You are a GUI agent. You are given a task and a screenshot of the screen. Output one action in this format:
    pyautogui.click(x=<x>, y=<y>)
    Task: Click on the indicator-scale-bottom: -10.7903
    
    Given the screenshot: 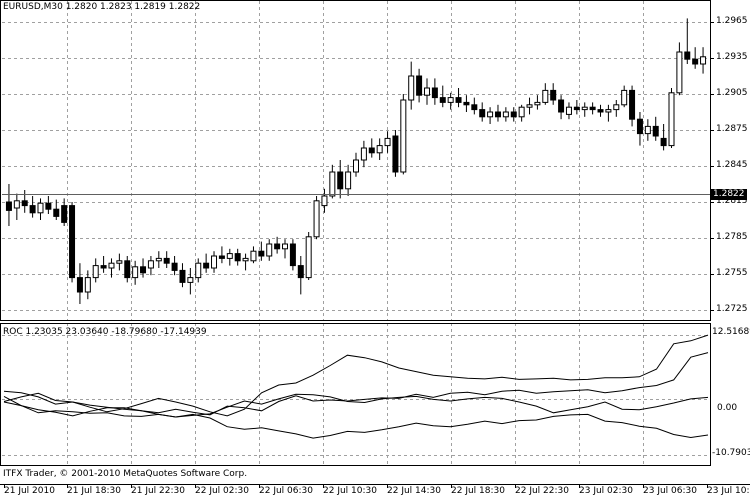 What is the action you would take?
    pyautogui.click(x=731, y=453)
    